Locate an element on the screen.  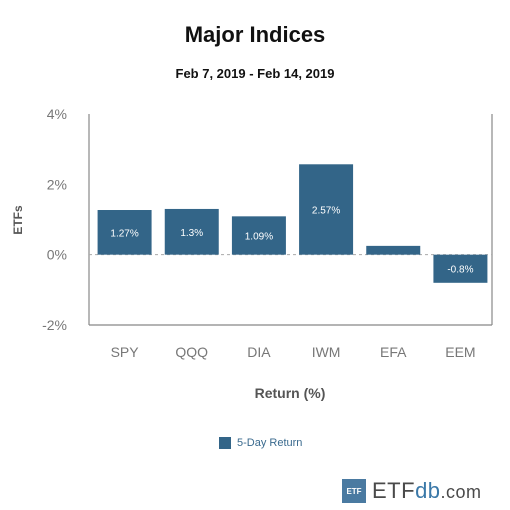
logo-db: db is located at coordinates (428, 490).